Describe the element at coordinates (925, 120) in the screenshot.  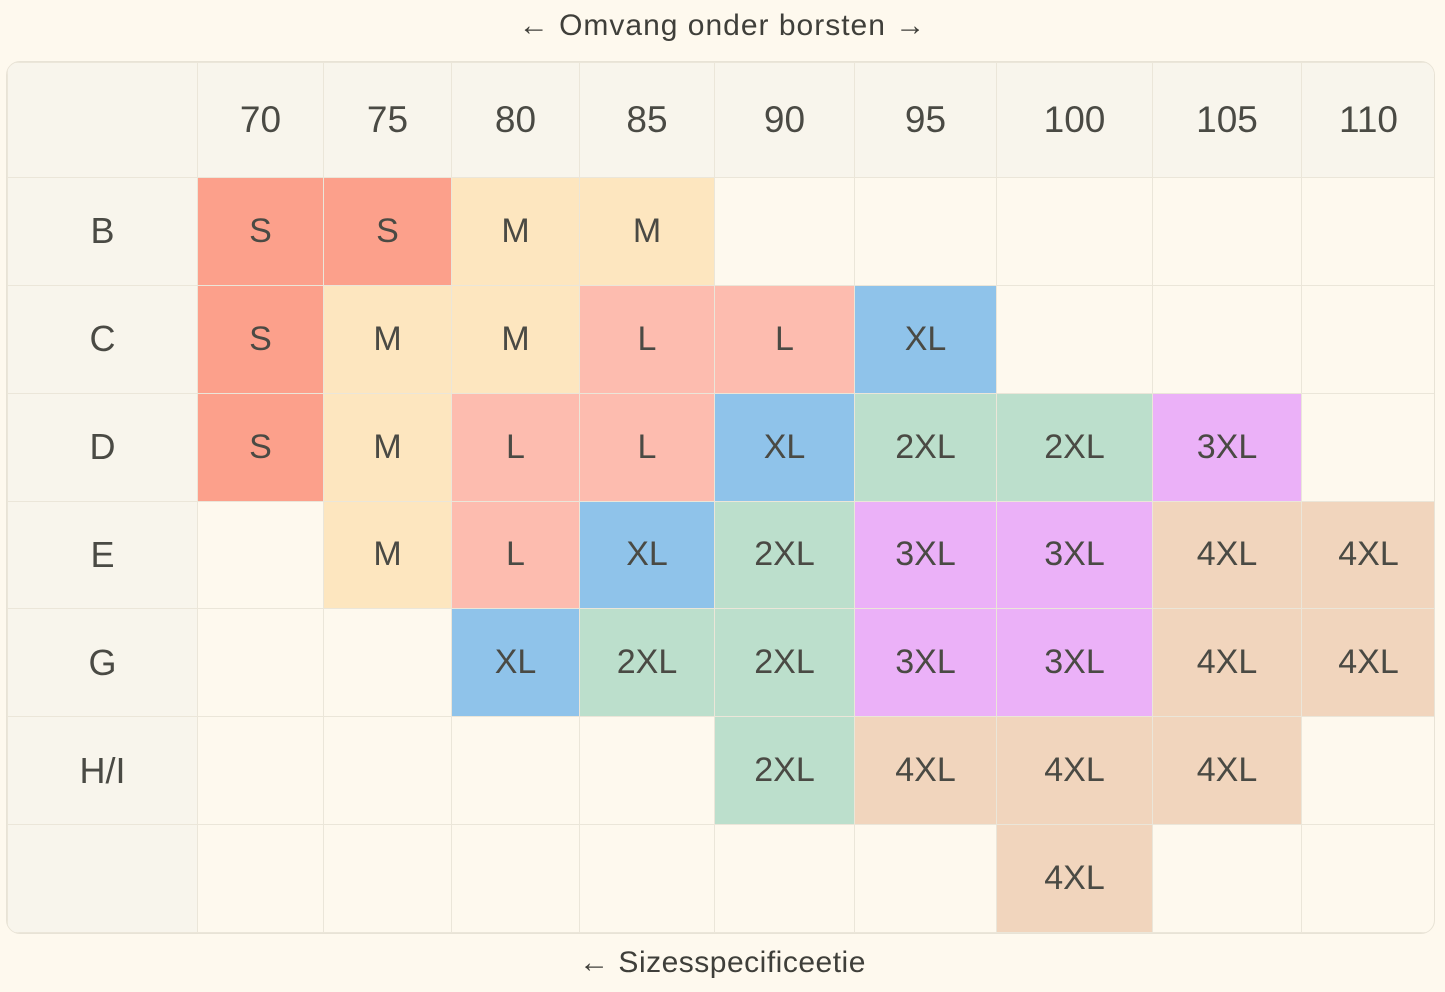
I see `column-header-95: 95` at that location.